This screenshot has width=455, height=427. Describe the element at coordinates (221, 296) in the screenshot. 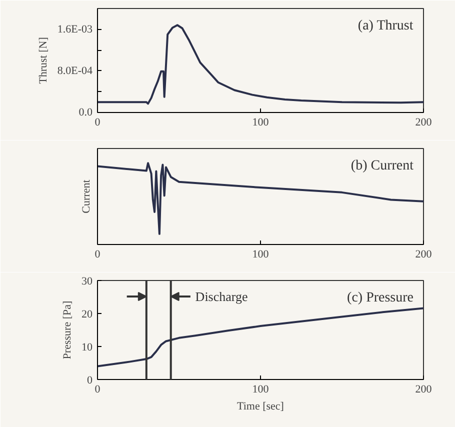

I see `annotation: Discharge` at that location.